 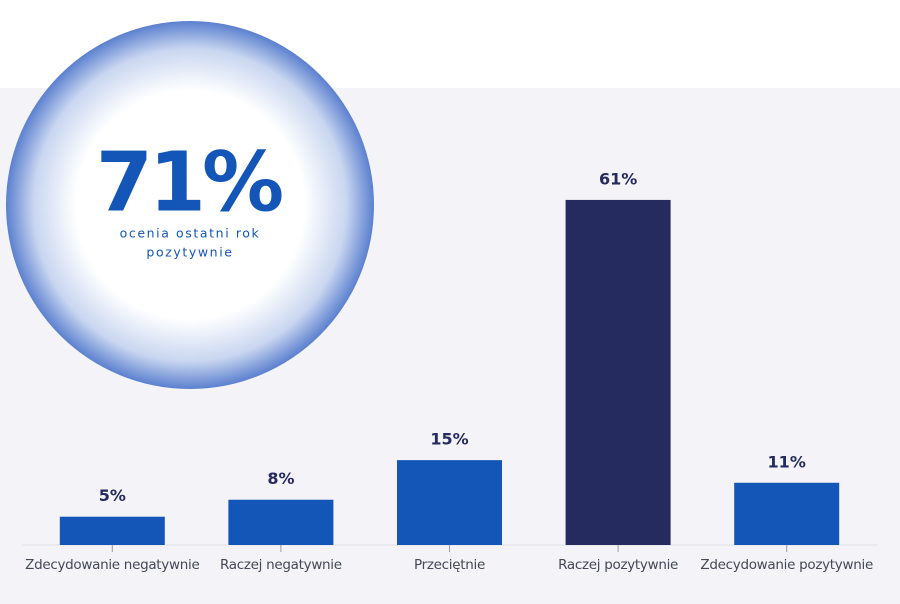 I want to click on value-label: 15%, so click(x=449, y=439).